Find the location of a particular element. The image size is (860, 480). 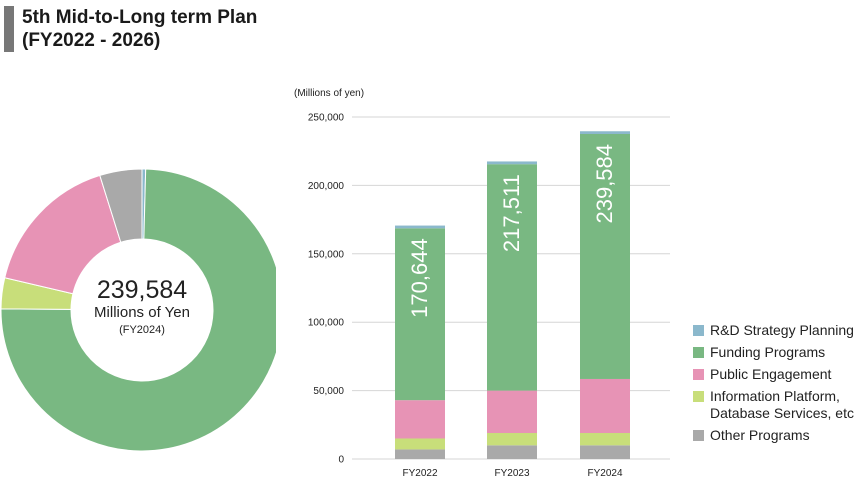

y-tick-label: 250,000 is located at coordinates (326, 118).